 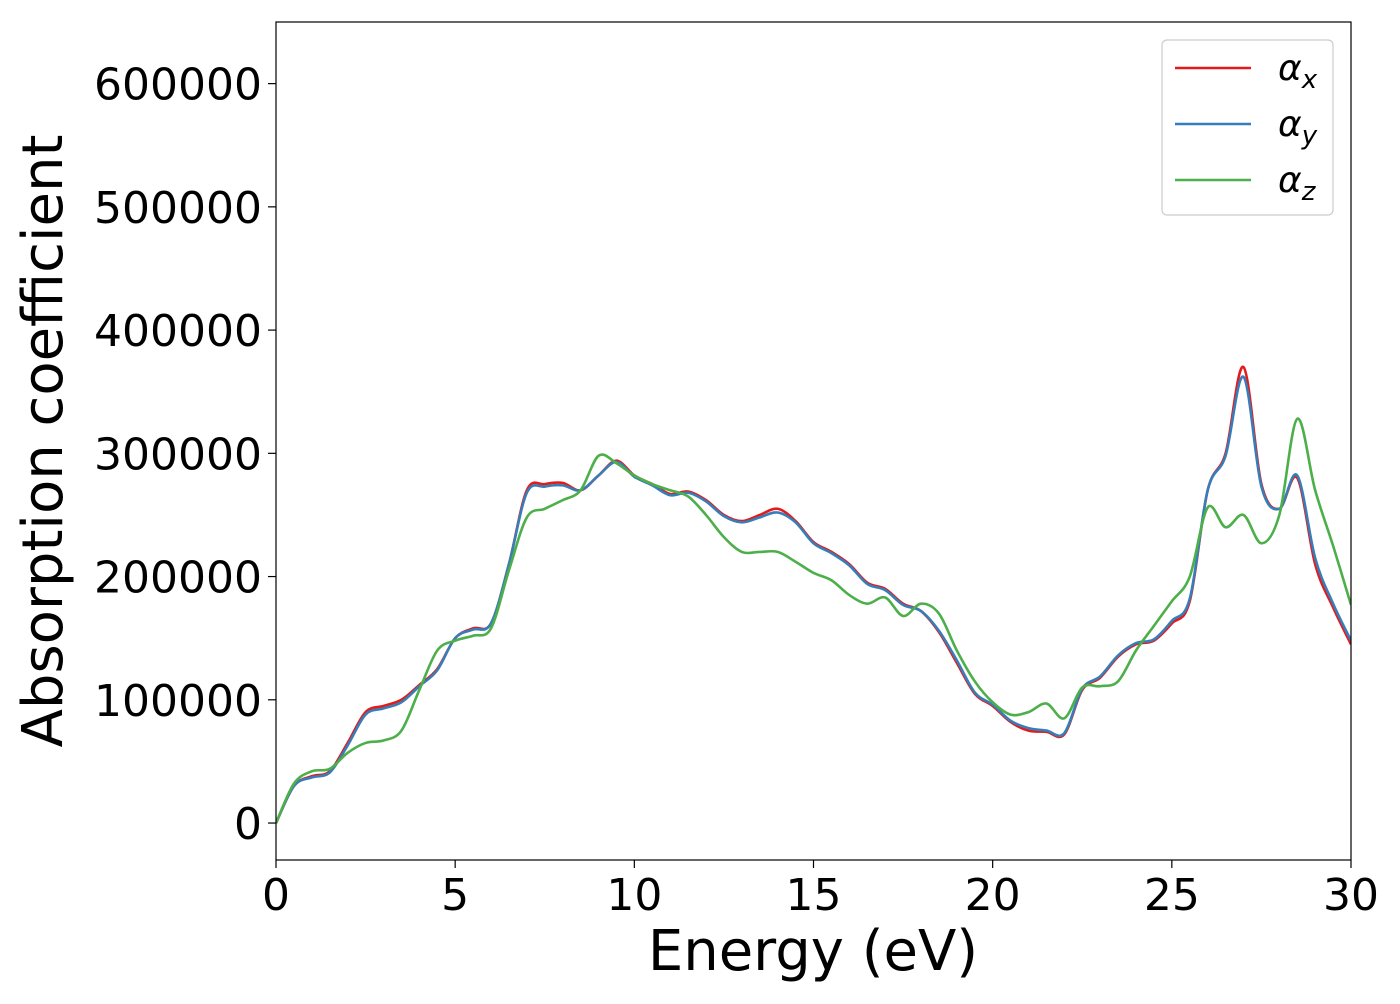 What do you see at coordinates (178, 701) in the screenshot?
I see `y-tick-label: 100000` at bounding box center [178, 701].